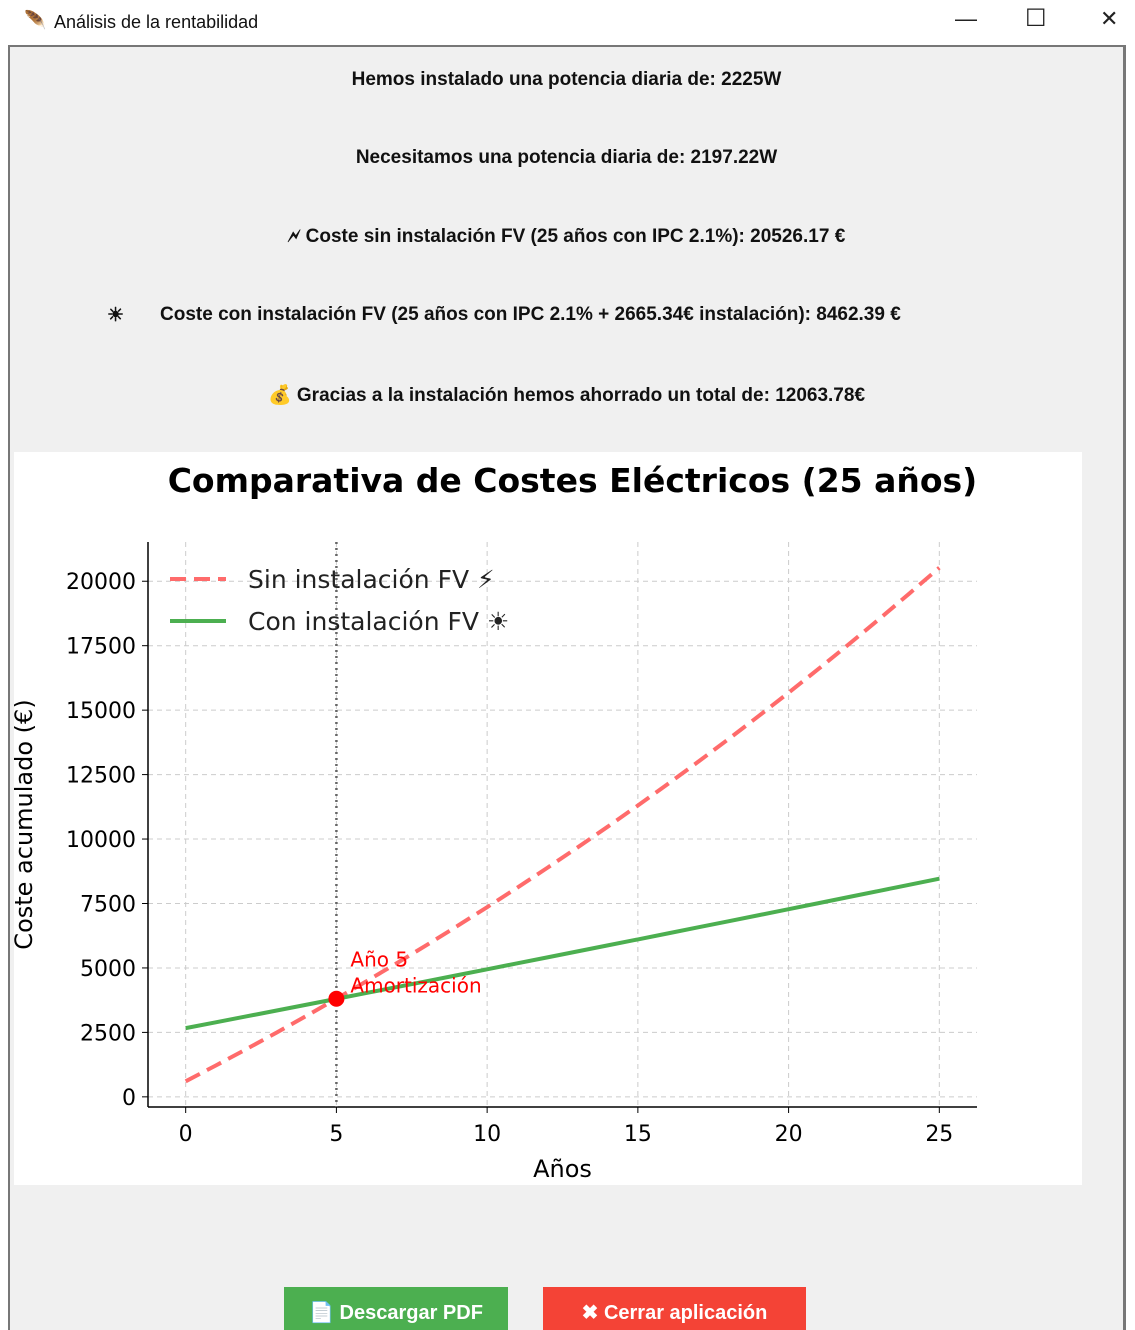 This screenshot has width=1135, height=1330. Describe the element at coordinates (1109, 18) in the screenshot. I see `close-button: ✕` at that location.